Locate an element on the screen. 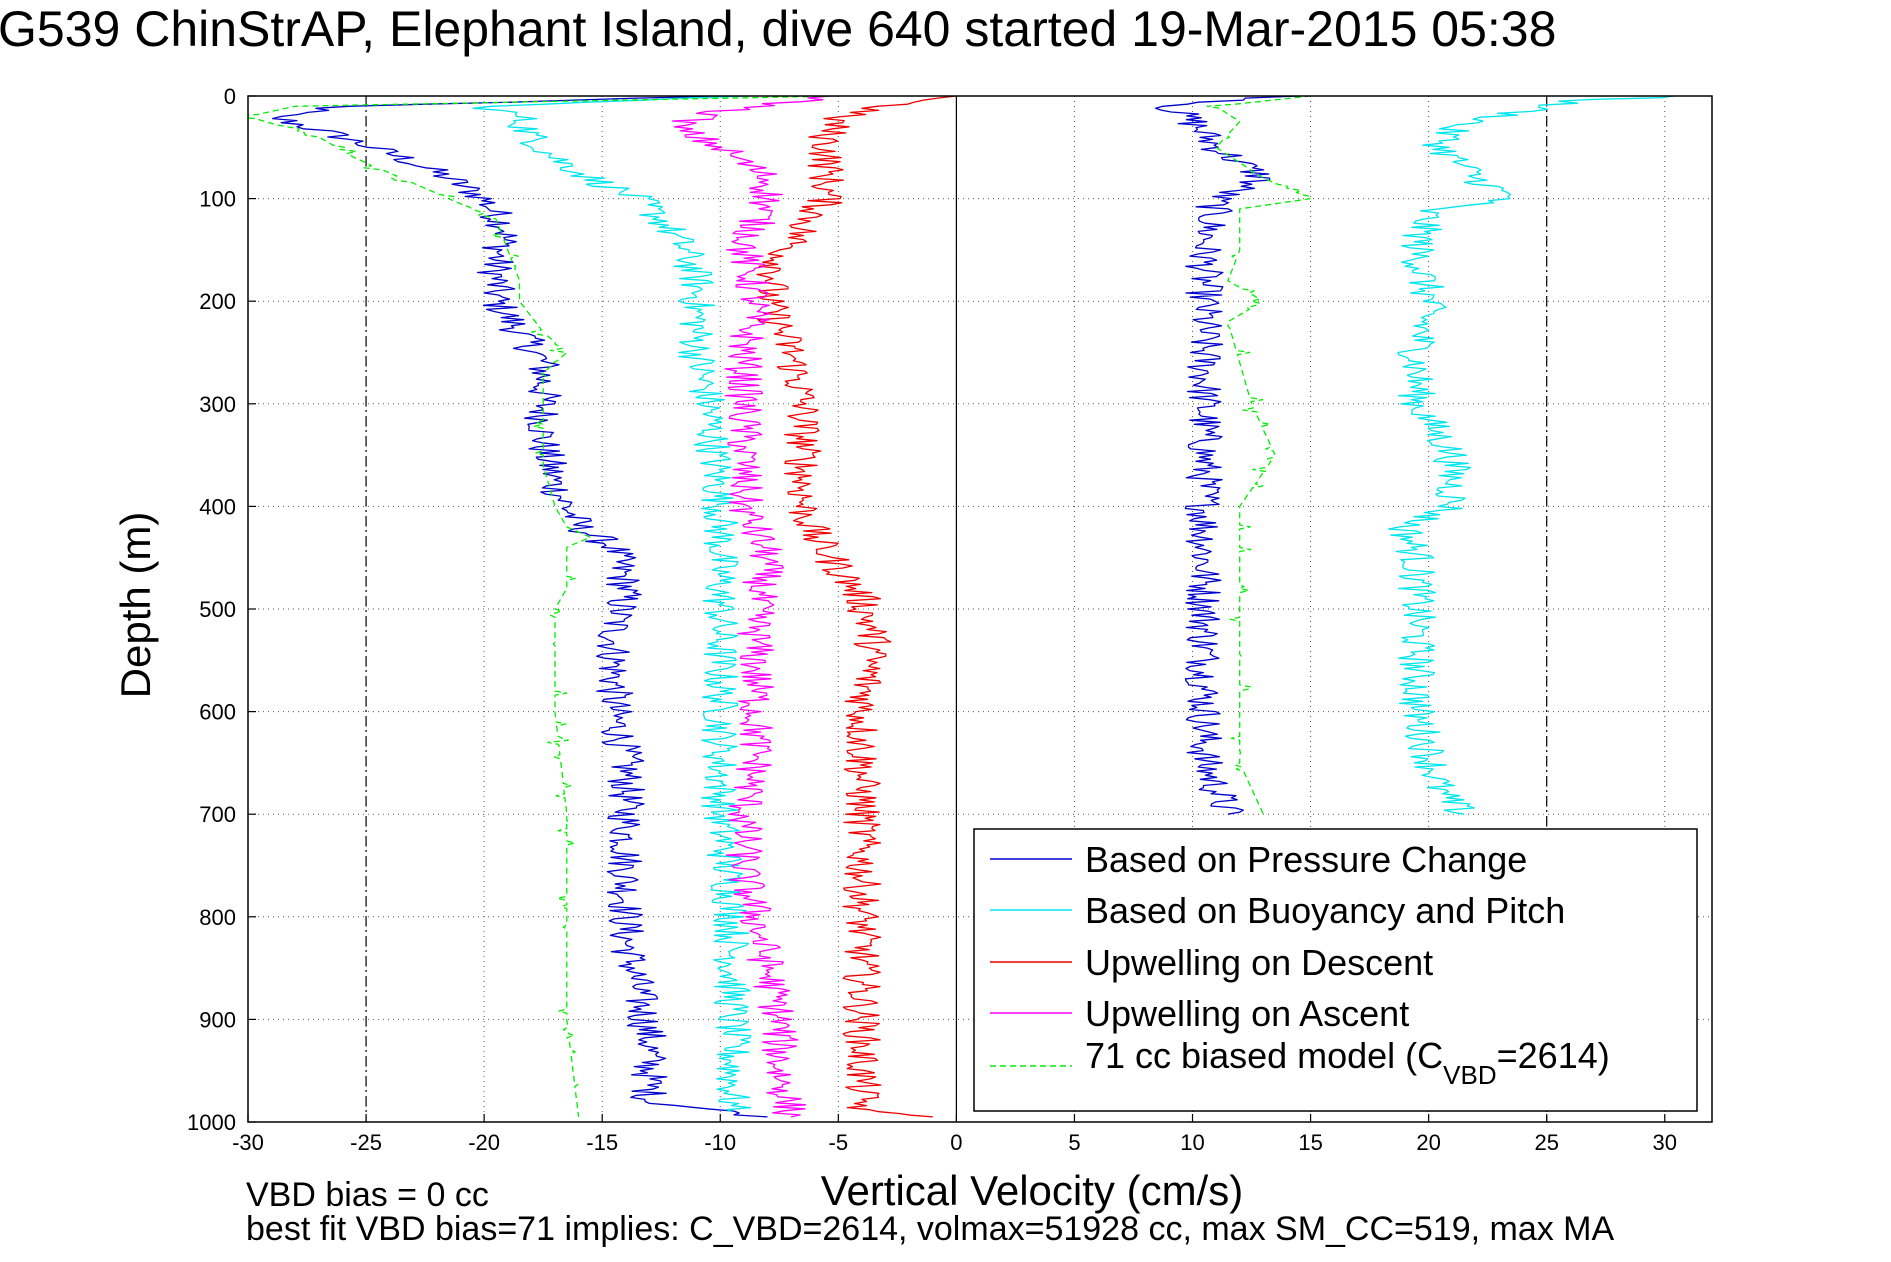  x-tick-label: 20 is located at coordinates (1428, 1142).